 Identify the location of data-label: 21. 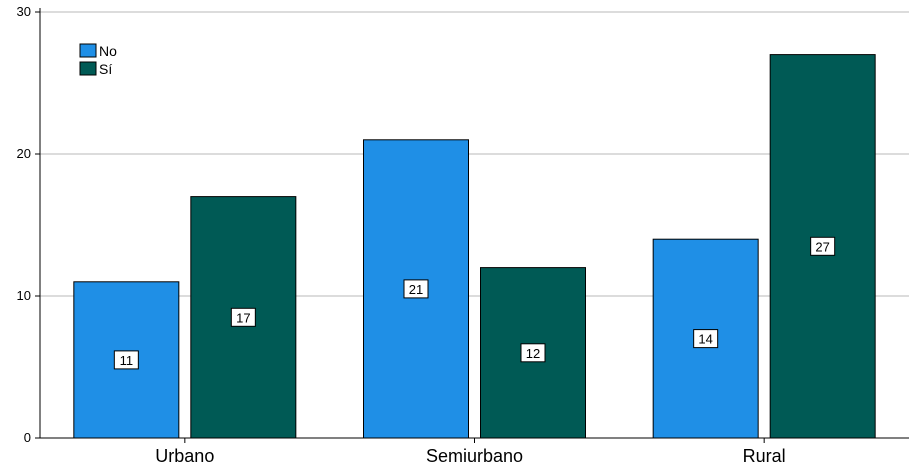
(416, 289).